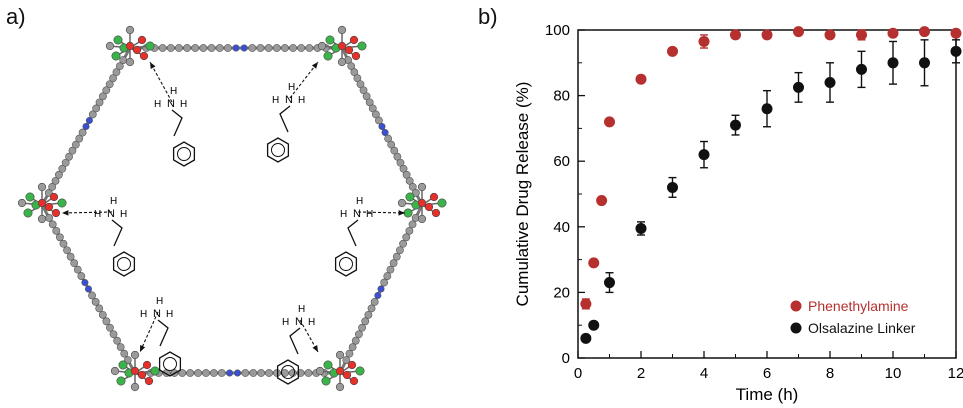 The height and width of the screenshot is (408, 963). Describe the element at coordinates (561, 161) in the screenshot. I see `y-tick-label: 60` at that location.